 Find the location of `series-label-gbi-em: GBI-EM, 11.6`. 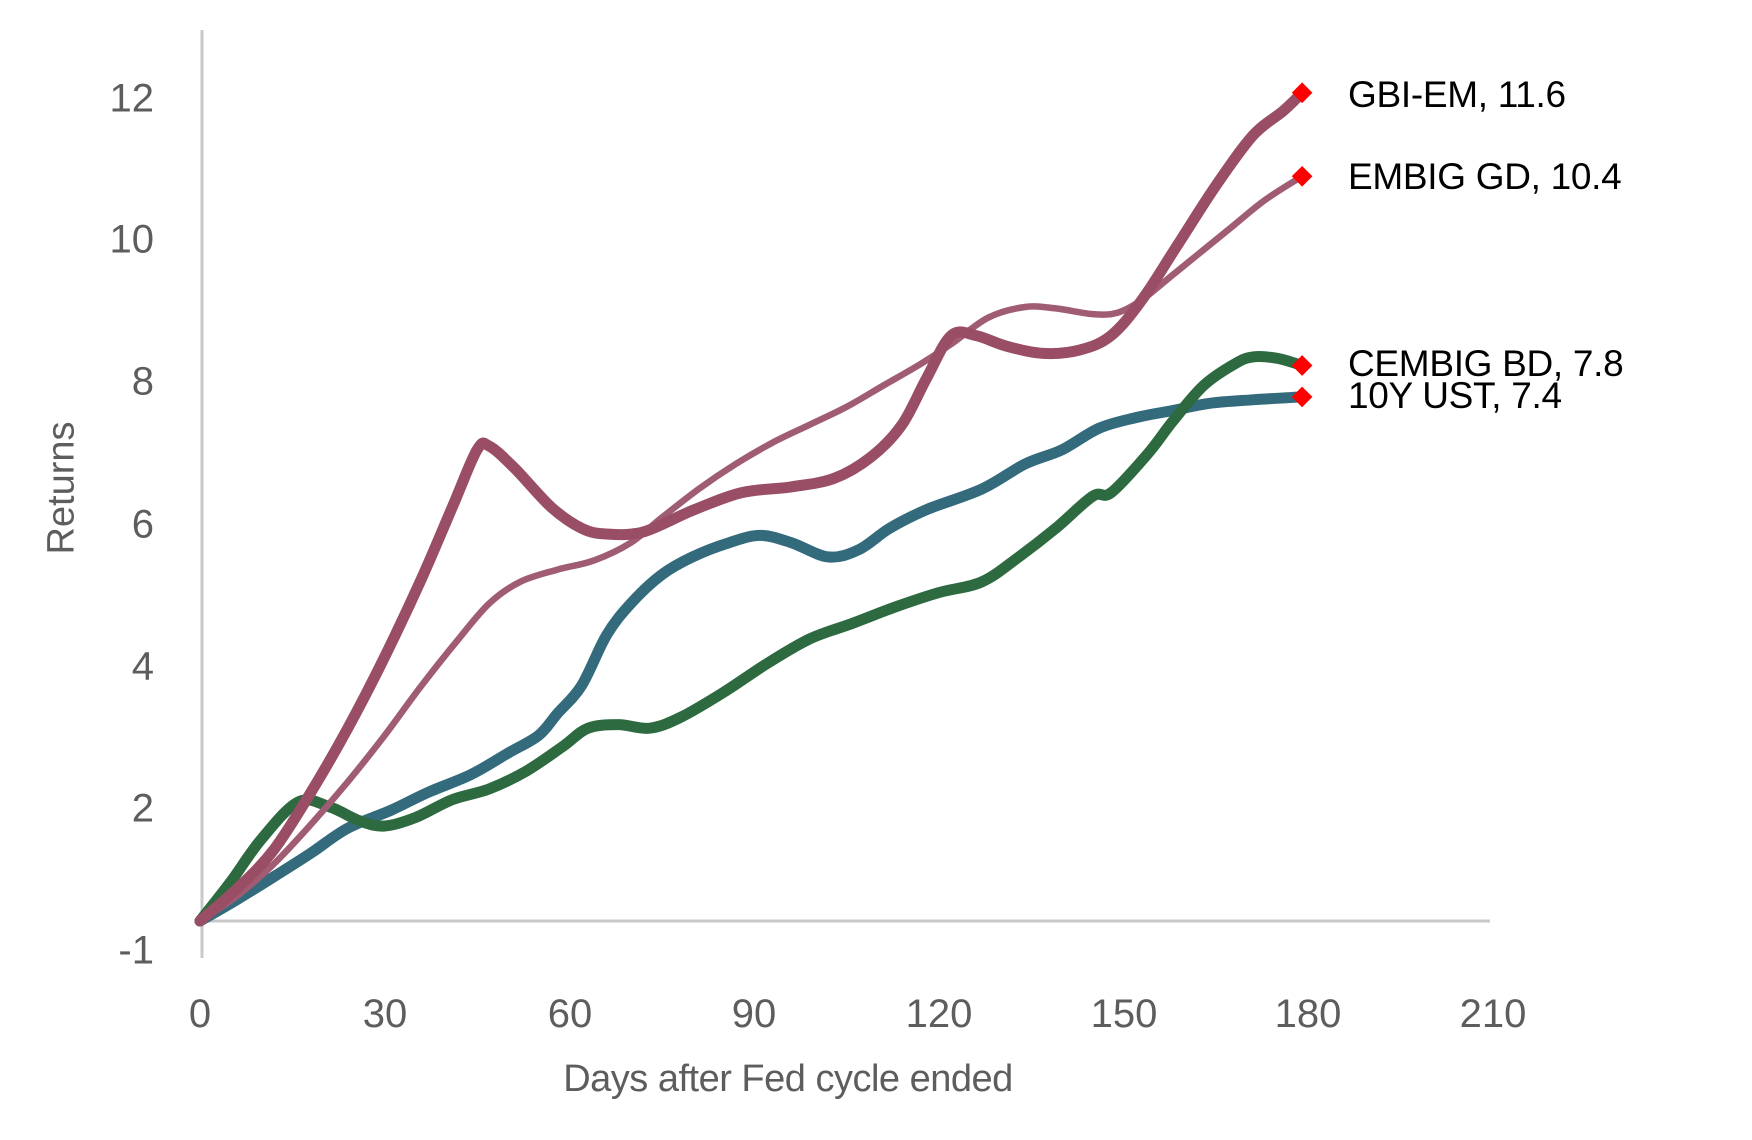

series-label-gbi-em: GBI-EM, 11.6 is located at coordinates (1457, 94).